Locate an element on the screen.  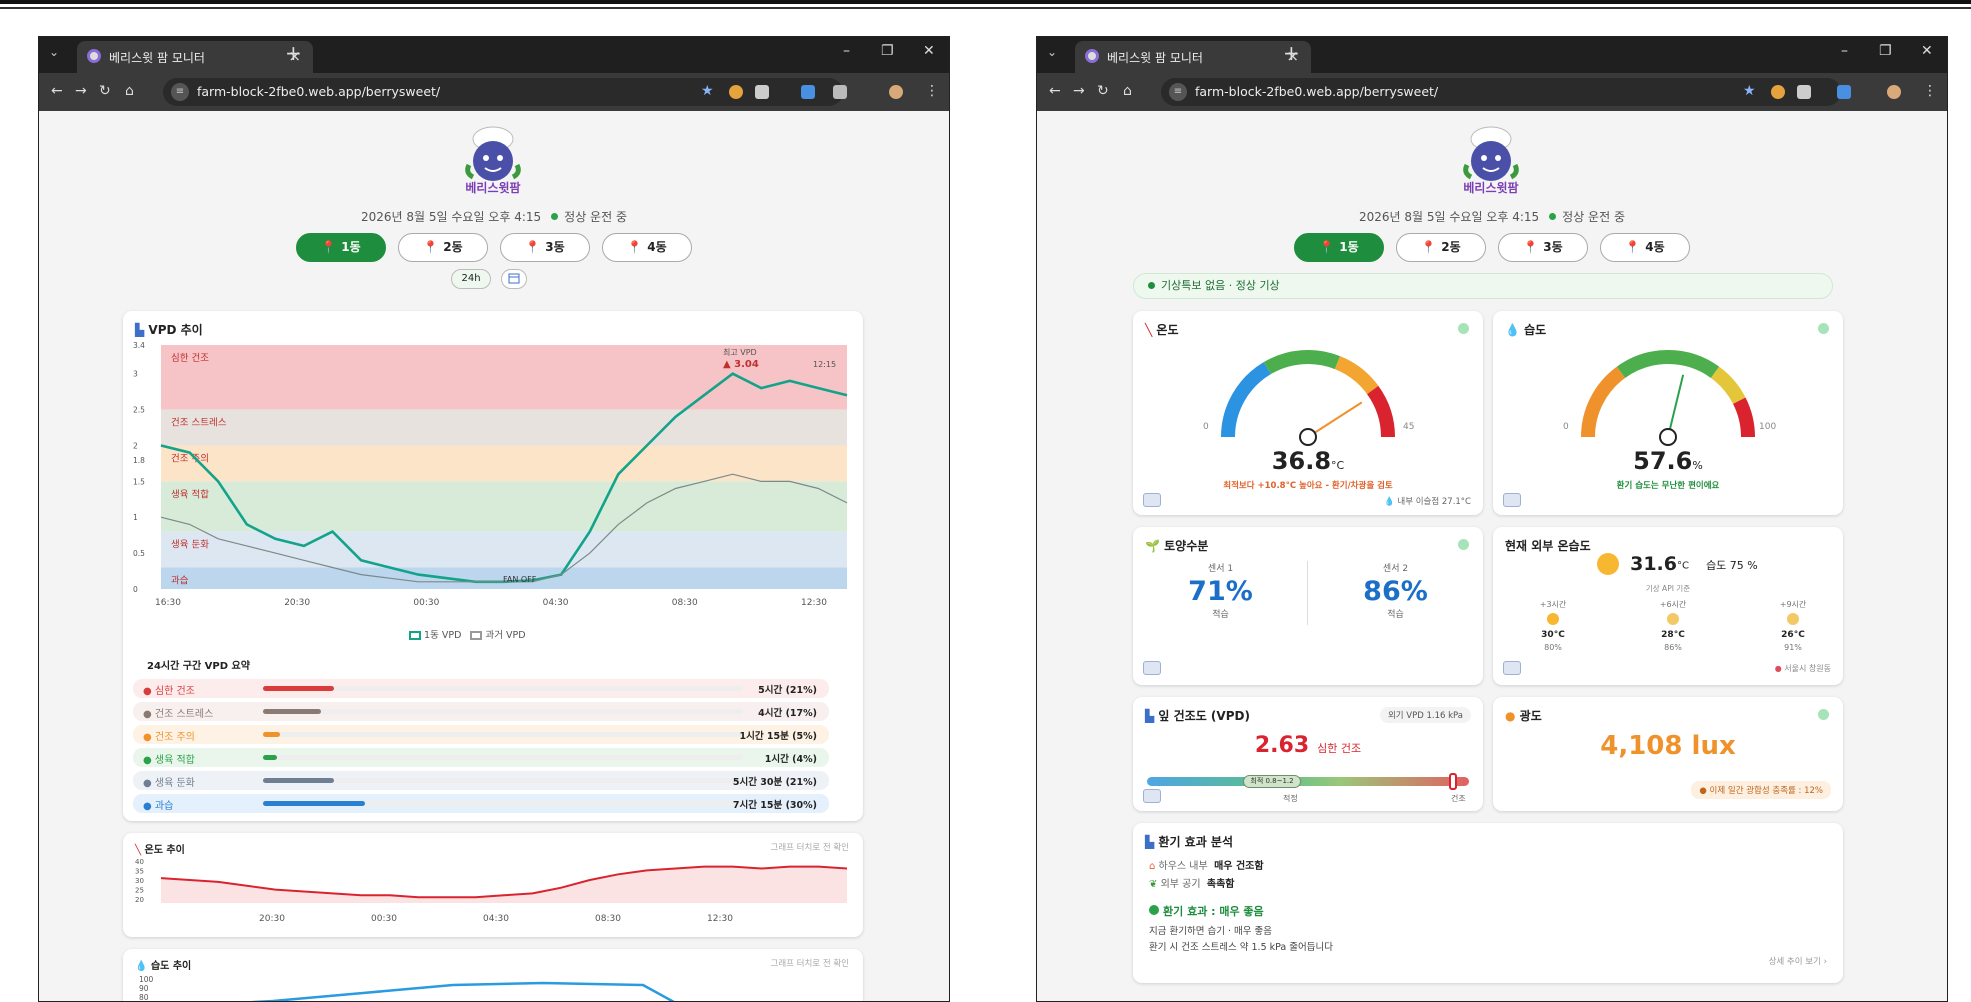
x-tick: 04:30 is located at coordinates (496, 919).